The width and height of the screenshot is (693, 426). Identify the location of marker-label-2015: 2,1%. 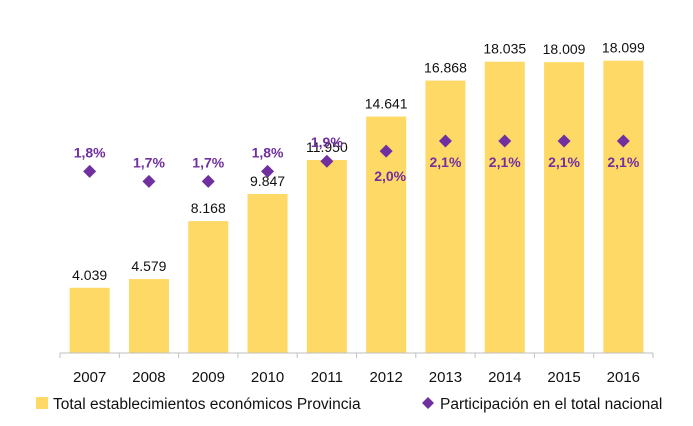
(564, 162).